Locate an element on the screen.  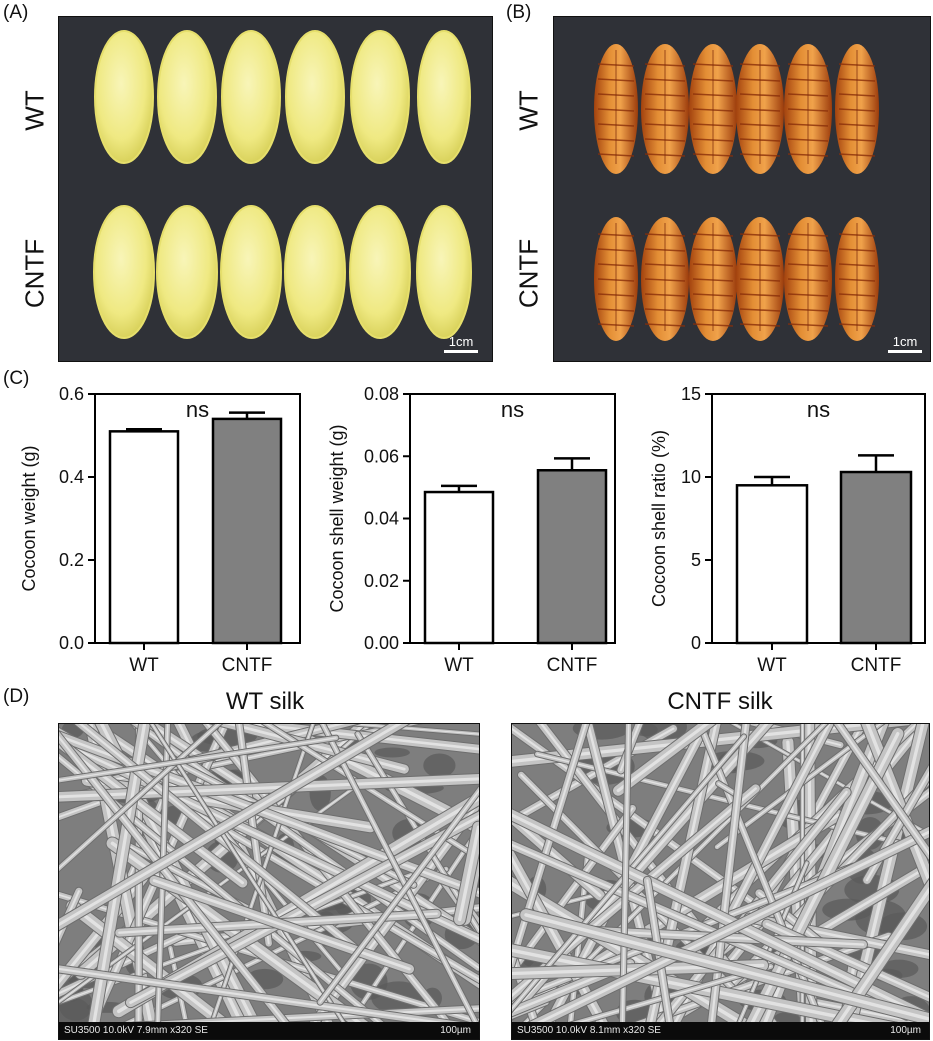
y-tick-label: 0.00 is located at coordinates (381, 643).